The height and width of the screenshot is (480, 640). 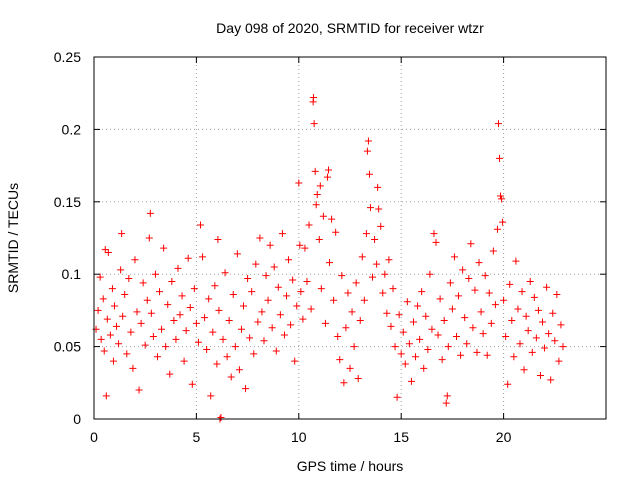 What do you see at coordinates (94, 437) in the screenshot?
I see `x-tick-label: 0` at bounding box center [94, 437].